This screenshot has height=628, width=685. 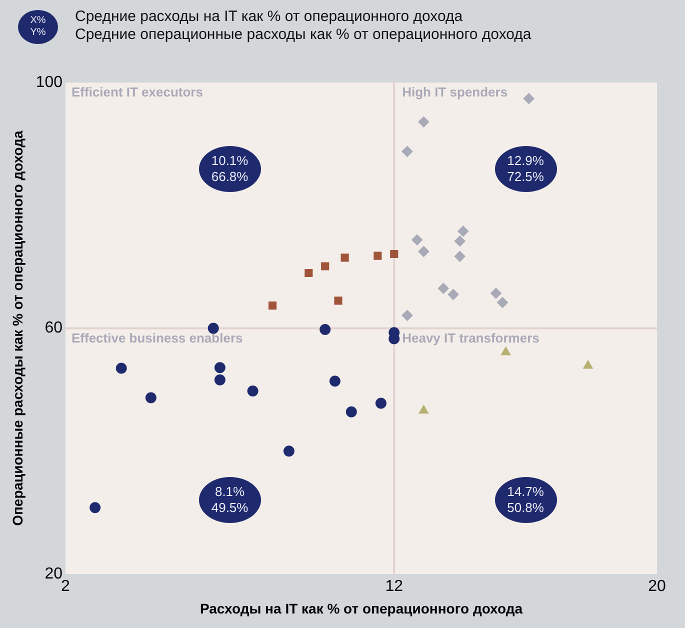 I want to click on annotation: Efficient IT executors, so click(x=137, y=92).